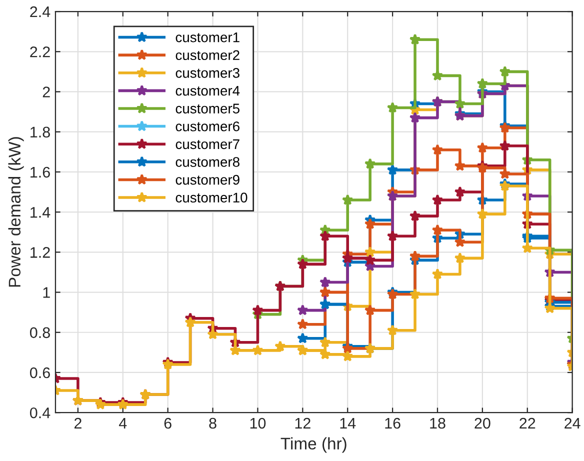 Image resolution: width=584 pixels, height=461 pixels. I want to click on legend-label: customer9, so click(208, 179).